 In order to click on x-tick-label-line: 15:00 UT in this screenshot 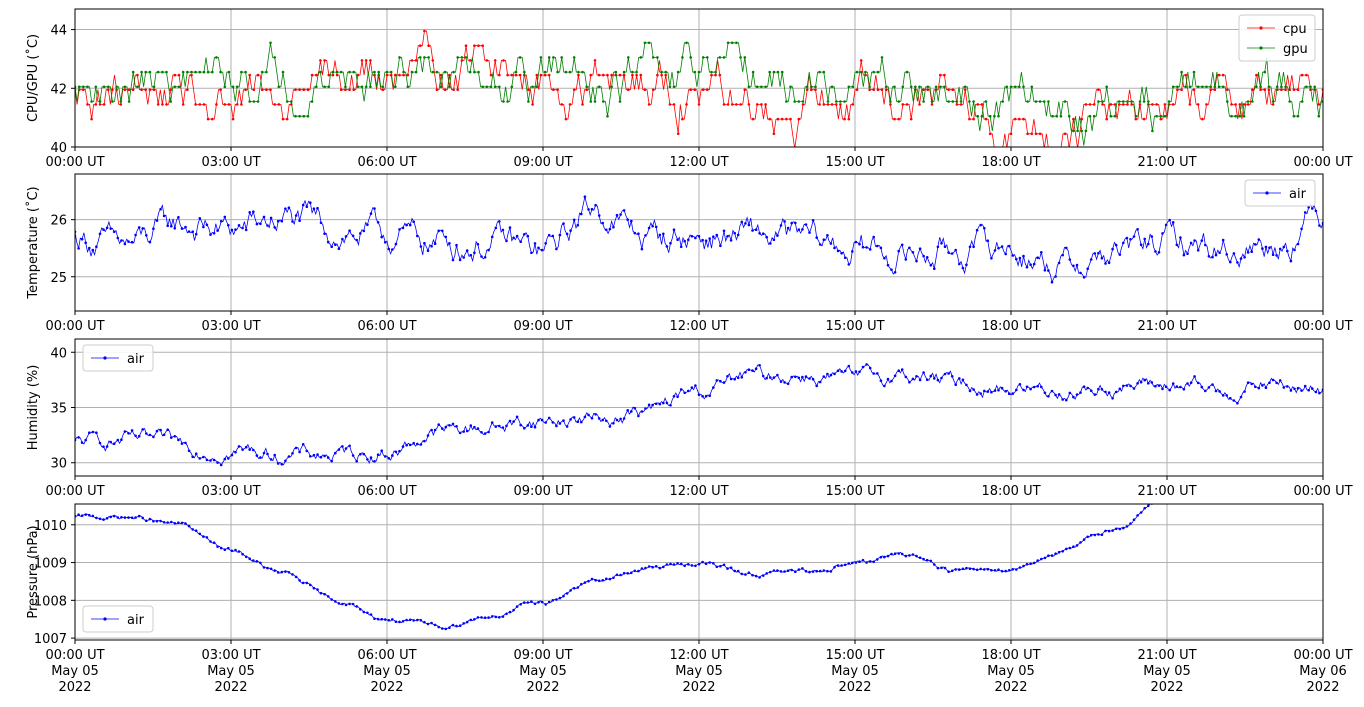, I will do `click(854, 655)`.